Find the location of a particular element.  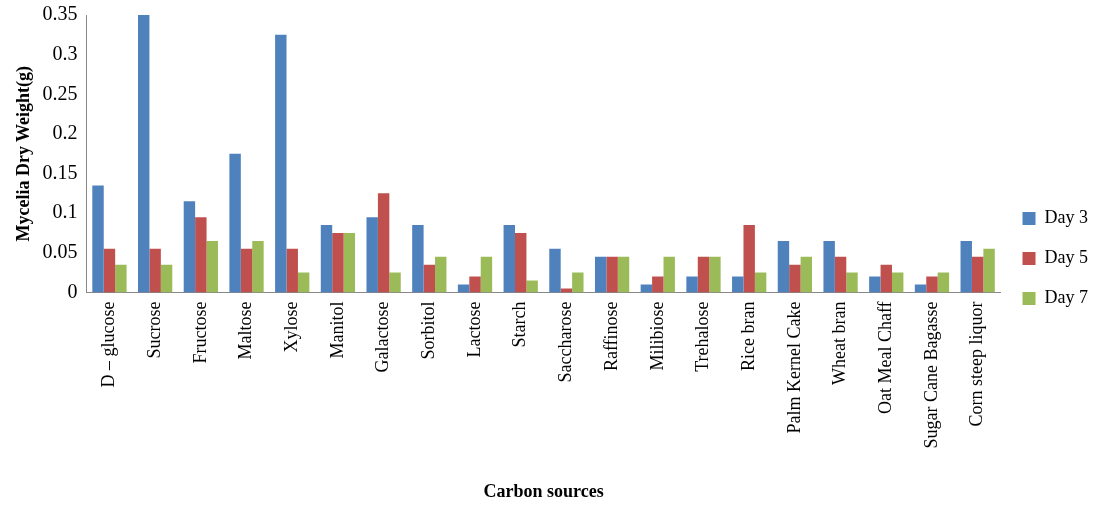

x-tick-label: Sugar Cane Bagasse is located at coordinates (930, 375).